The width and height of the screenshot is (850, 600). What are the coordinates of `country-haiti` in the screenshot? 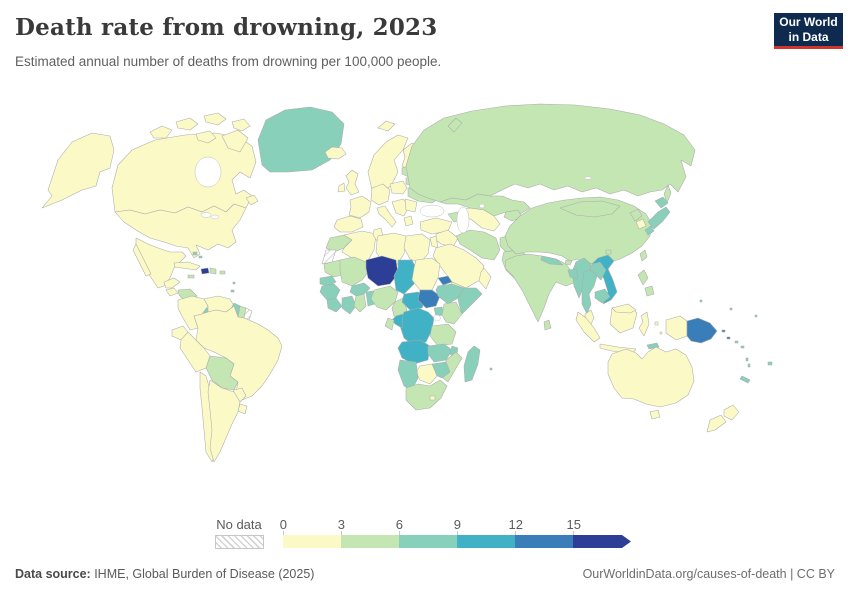 It's located at (205, 271).